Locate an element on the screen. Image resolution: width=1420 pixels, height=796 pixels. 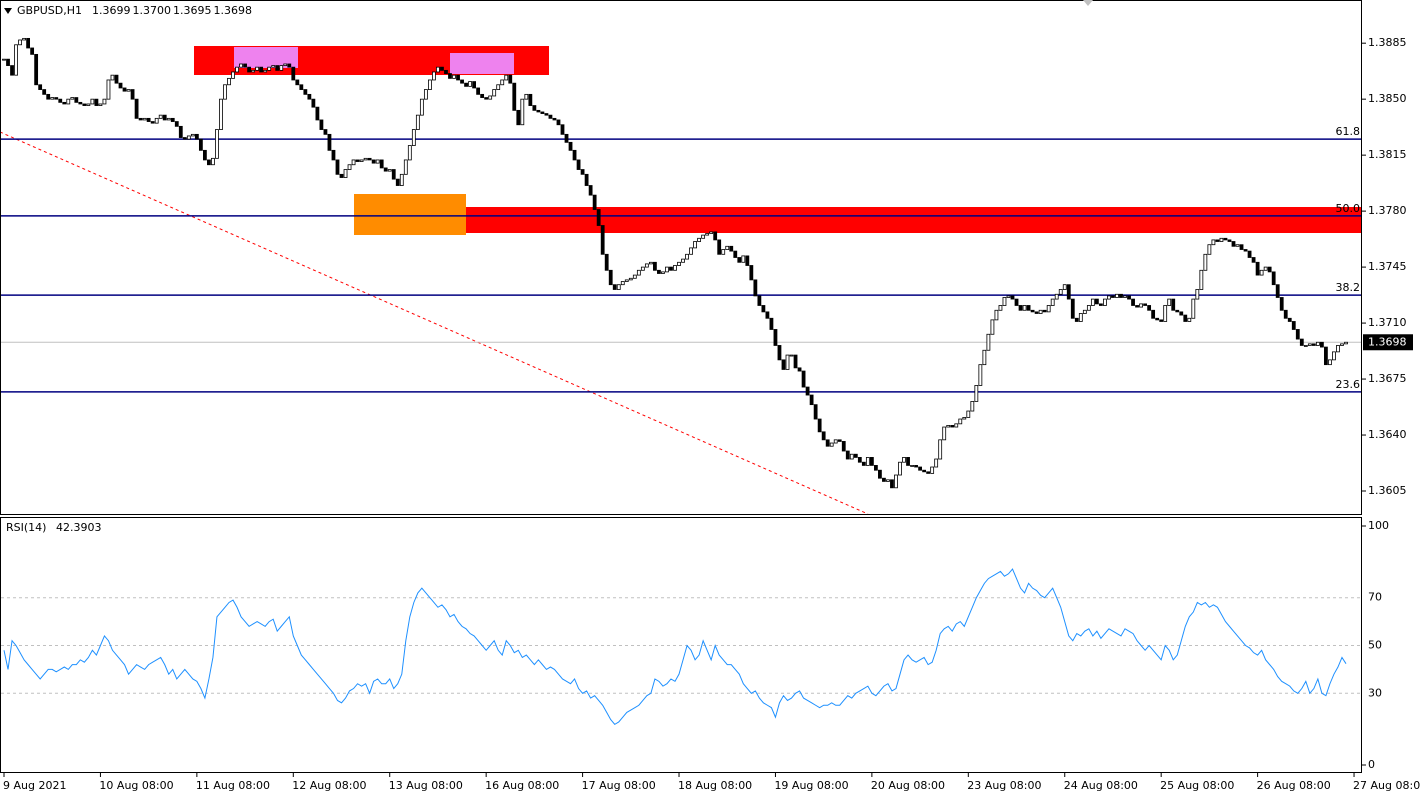
y-tick-label: 1.3815 is located at coordinates (1387, 154).